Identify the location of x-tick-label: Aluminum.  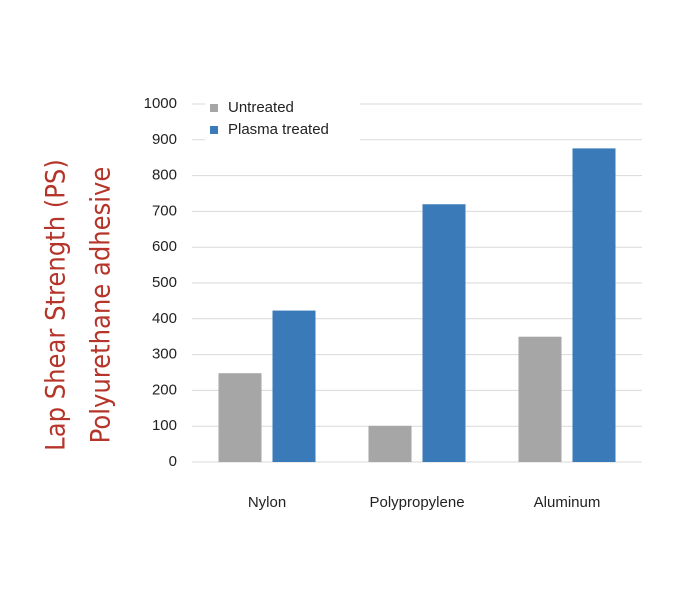
(567, 502).